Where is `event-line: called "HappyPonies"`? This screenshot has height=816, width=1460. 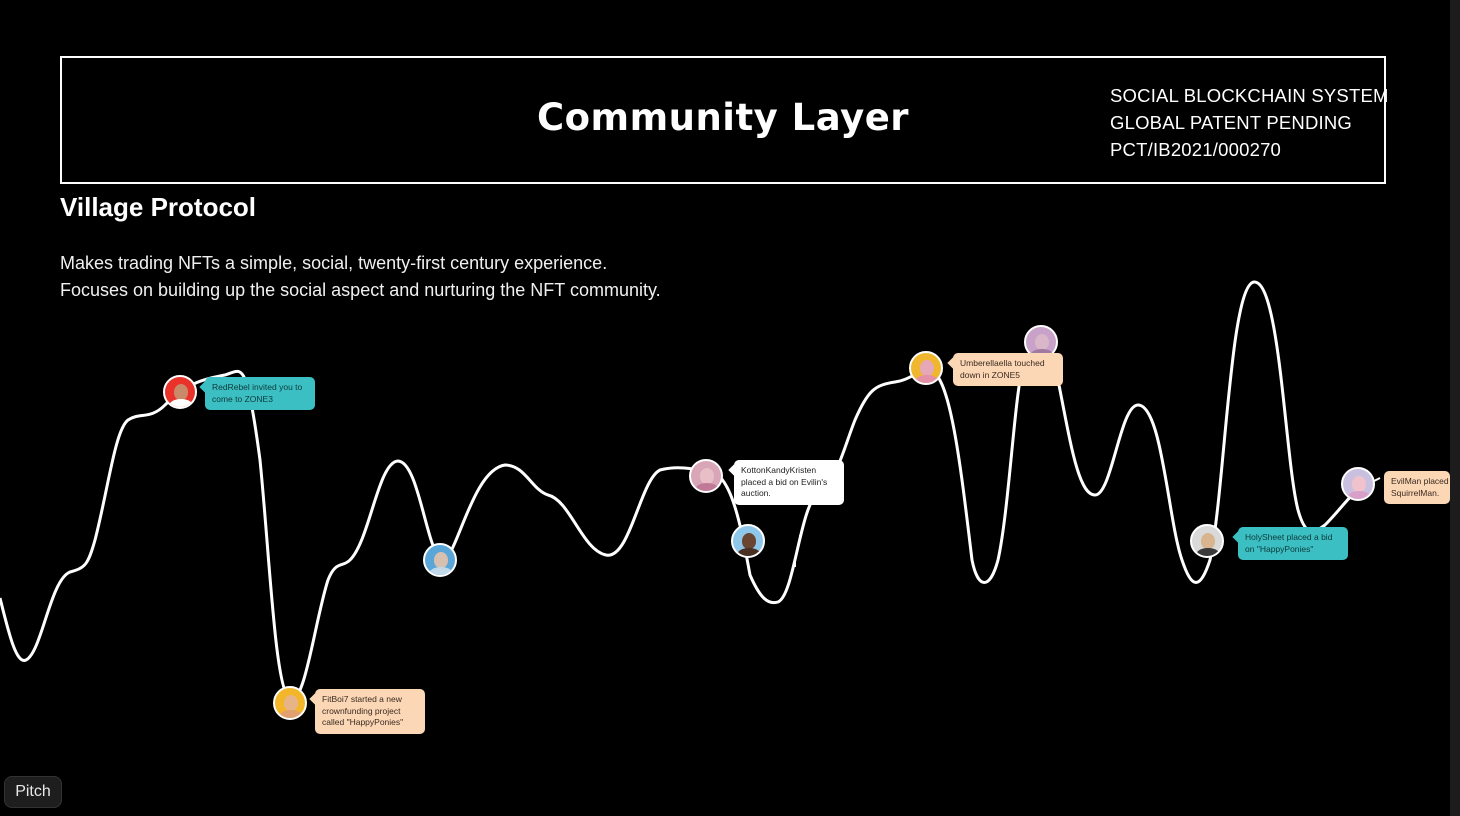
event-line: called "HappyPonies" is located at coordinates (363, 722).